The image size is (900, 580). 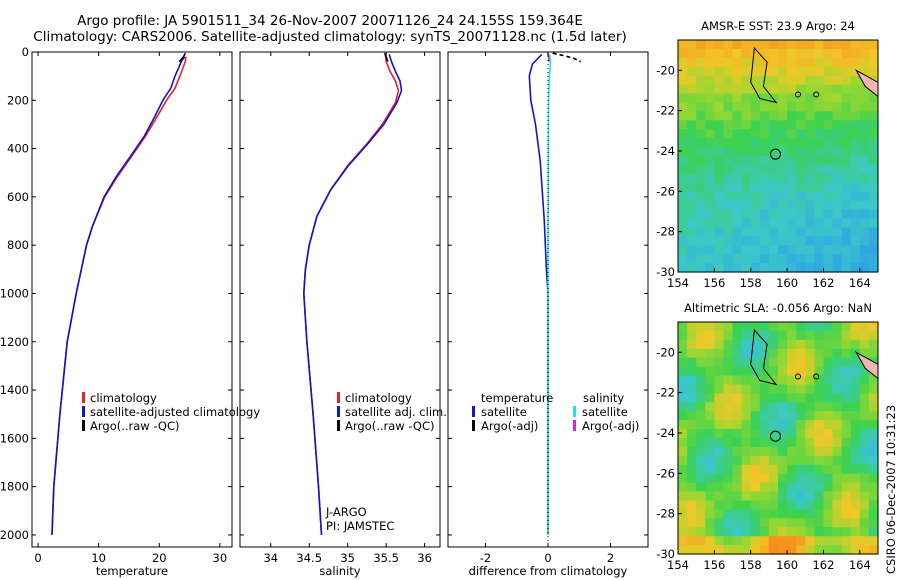 I want to click on x-tick-label: 35.5, so click(x=386, y=558).